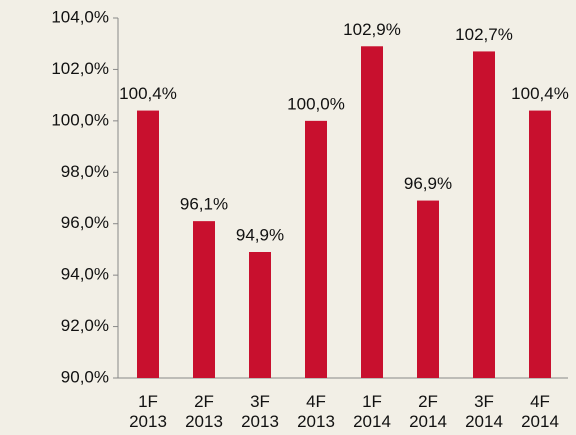 The width and height of the screenshot is (576, 435). Describe the element at coordinates (85, 222) in the screenshot. I see `y-tick-label: 96,0%` at that location.